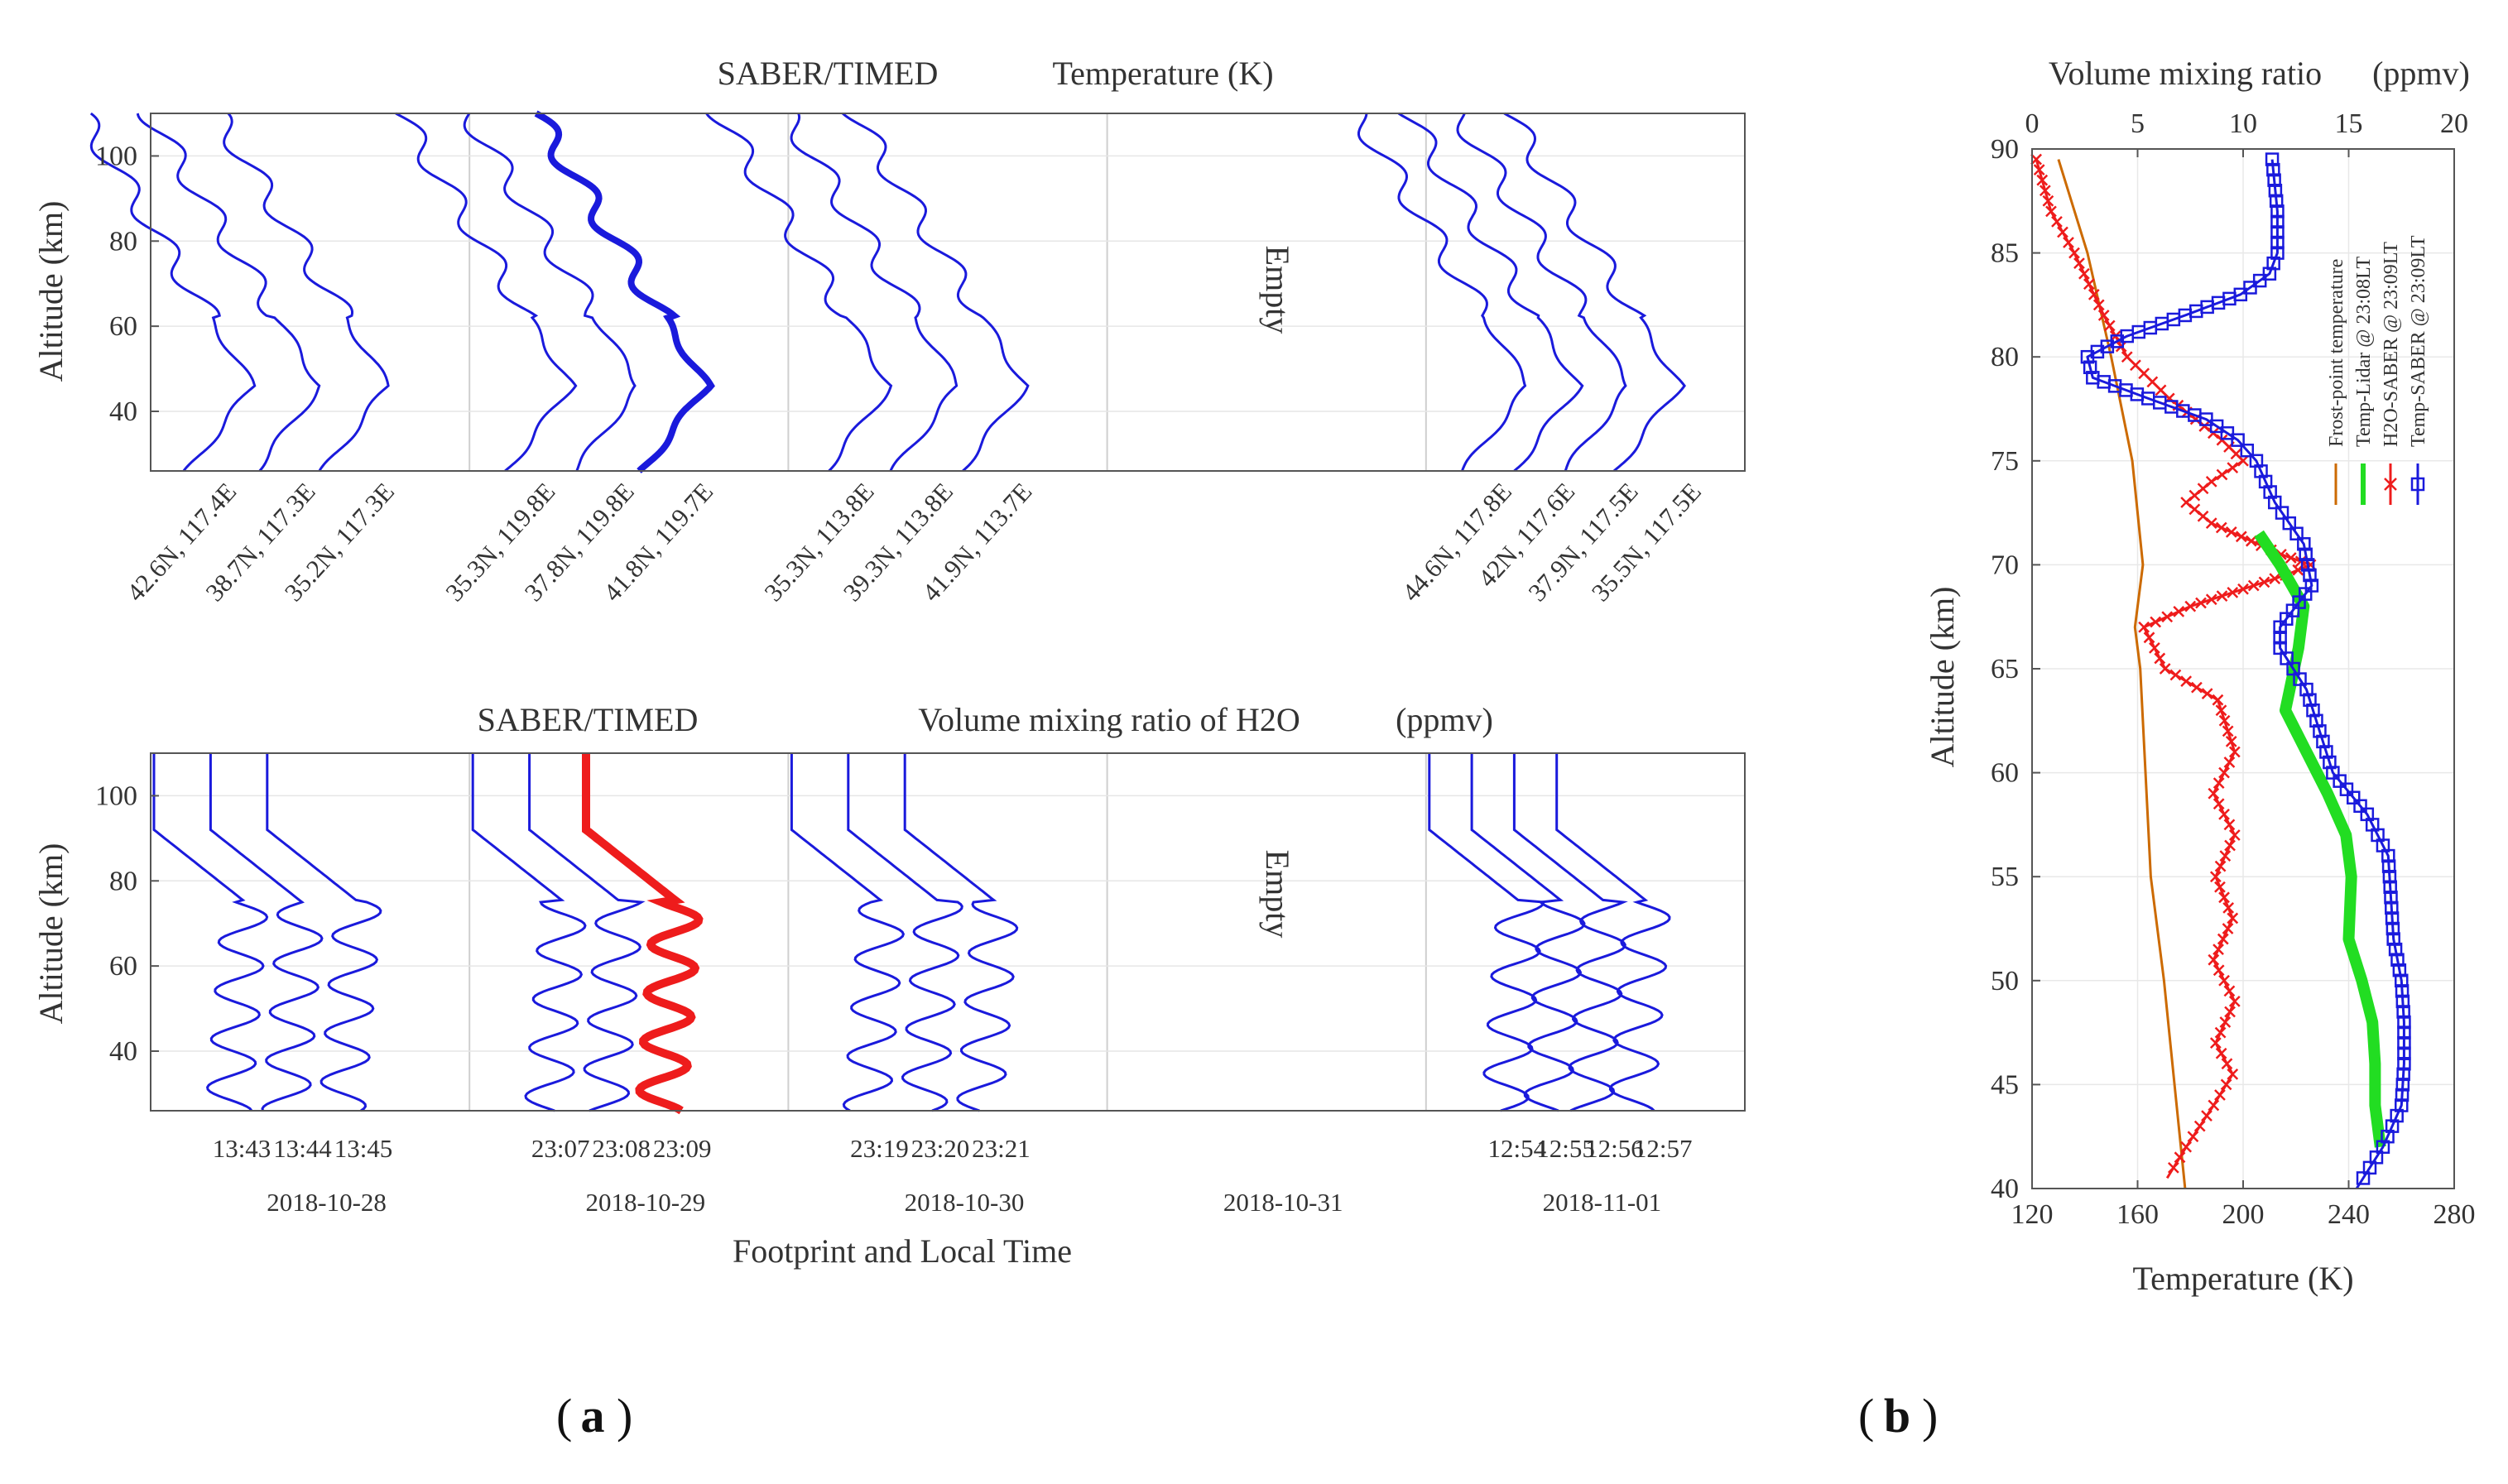 The width and height of the screenshot is (2508, 1484). What do you see at coordinates (2421, 73) in the screenshot?
I see `b-top-axis-unit: (ppmv)` at bounding box center [2421, 73].